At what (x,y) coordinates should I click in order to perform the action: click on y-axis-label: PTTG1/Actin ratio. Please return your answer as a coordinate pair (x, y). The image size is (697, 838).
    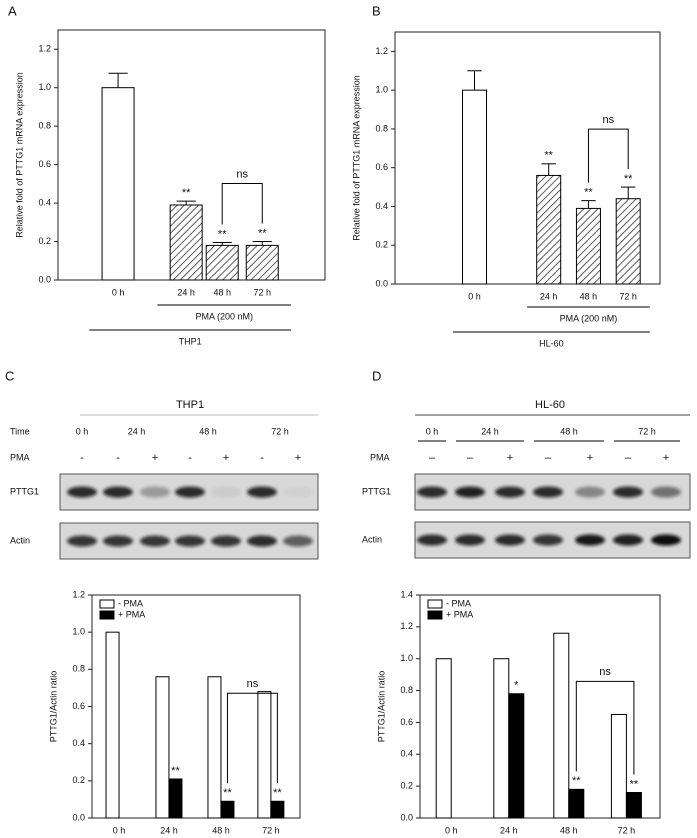
    Looking at the image, I should click on (53, 707).